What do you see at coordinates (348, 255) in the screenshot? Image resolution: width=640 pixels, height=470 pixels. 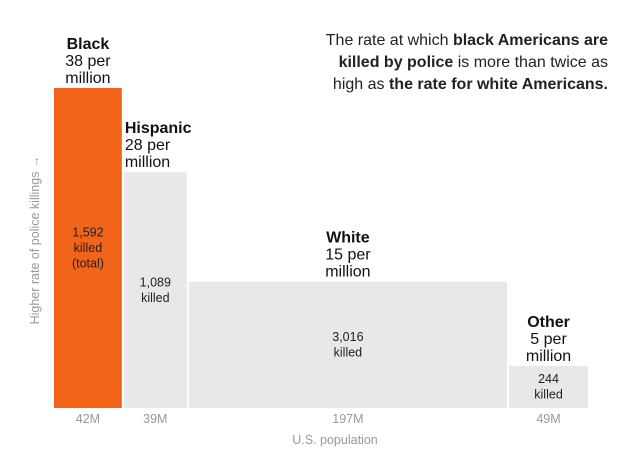 I see `rate-label: 15 per` at bounding box center [348, 255].